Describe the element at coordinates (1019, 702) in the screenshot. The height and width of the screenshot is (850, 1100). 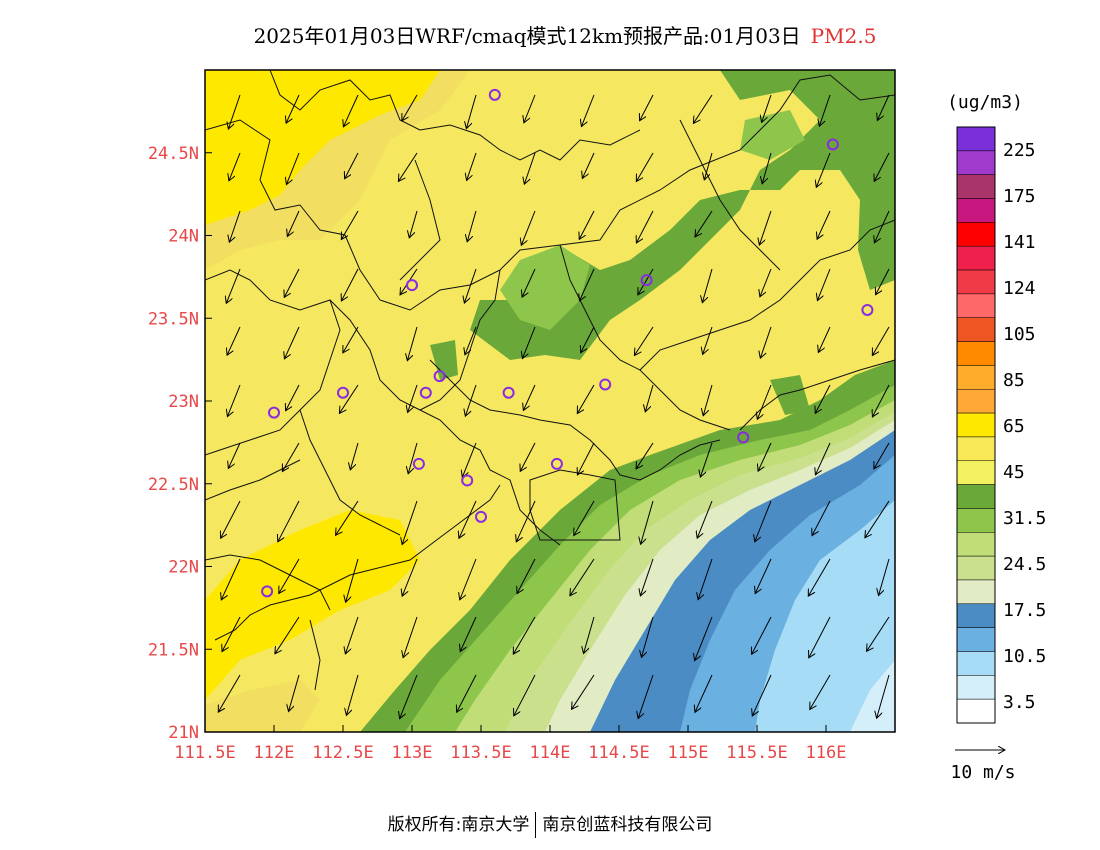
I see `legend-label: 3.5` at that location.